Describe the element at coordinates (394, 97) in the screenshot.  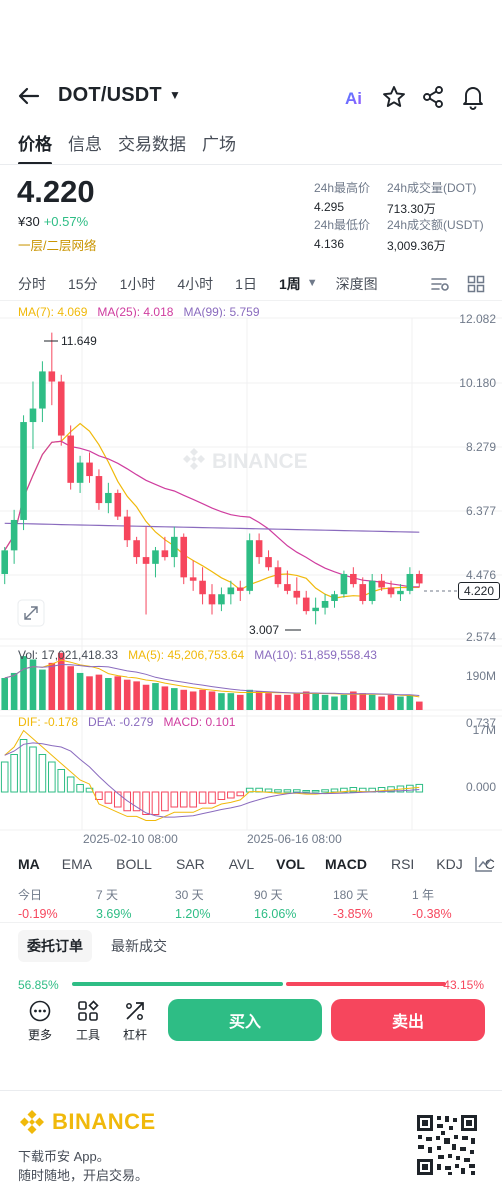
I see `star-icon` at that location.